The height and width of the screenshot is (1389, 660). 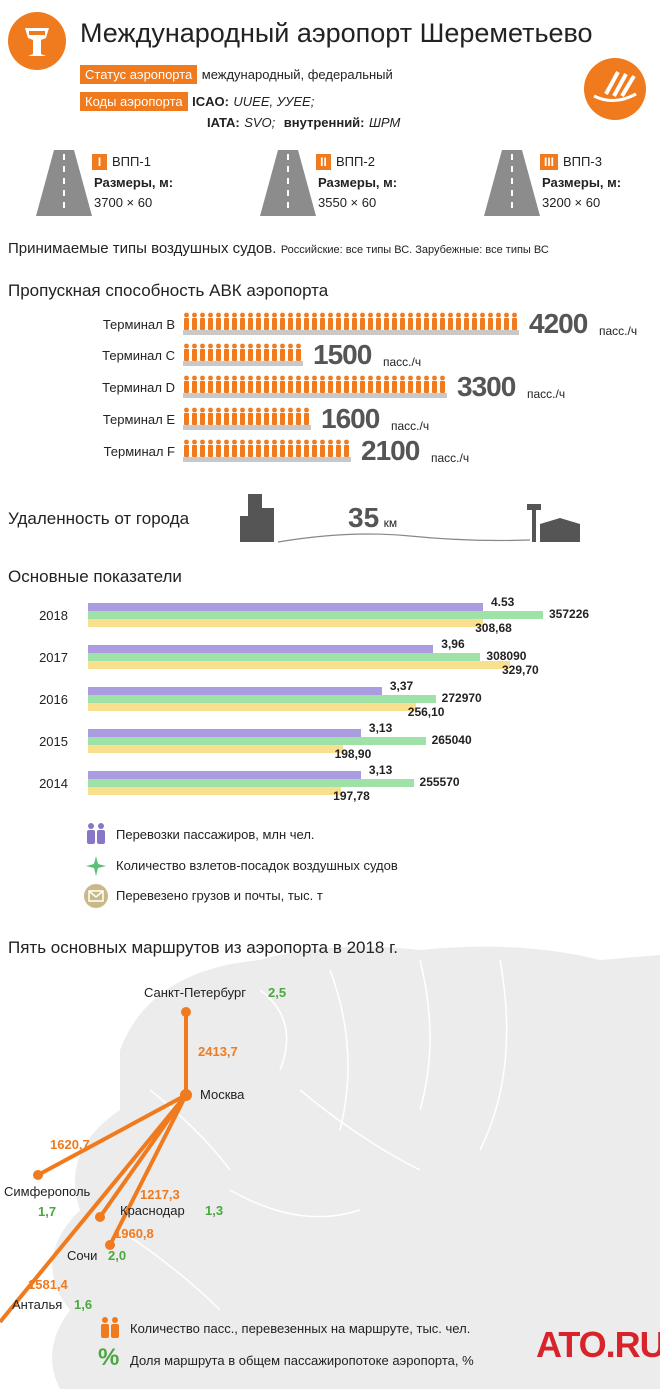 What do you see at coordinates (37, 41) in the screenshot?
I see `tower-logo-icon` at bounding box center [37, 41].